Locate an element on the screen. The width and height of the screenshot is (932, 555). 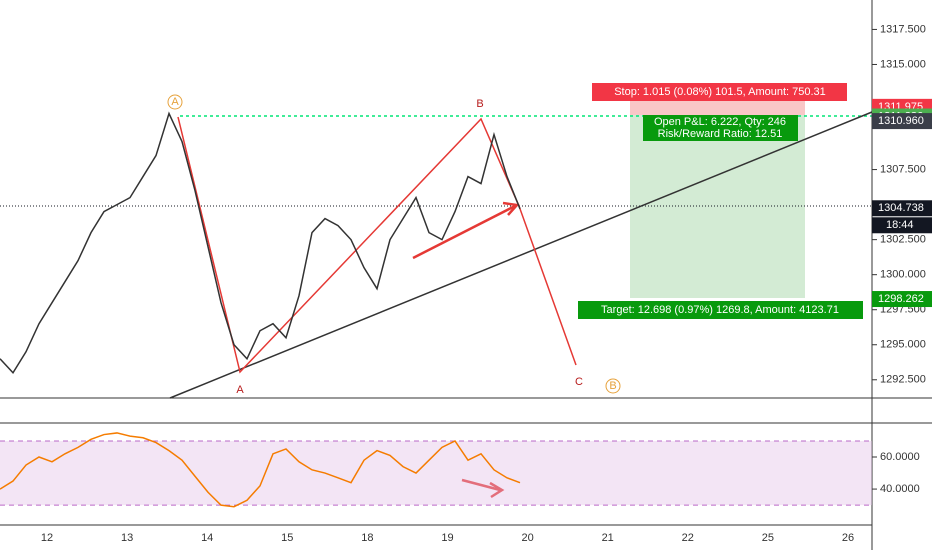
price-badge-label: 1304.738 is located at coordinates (901, 208).